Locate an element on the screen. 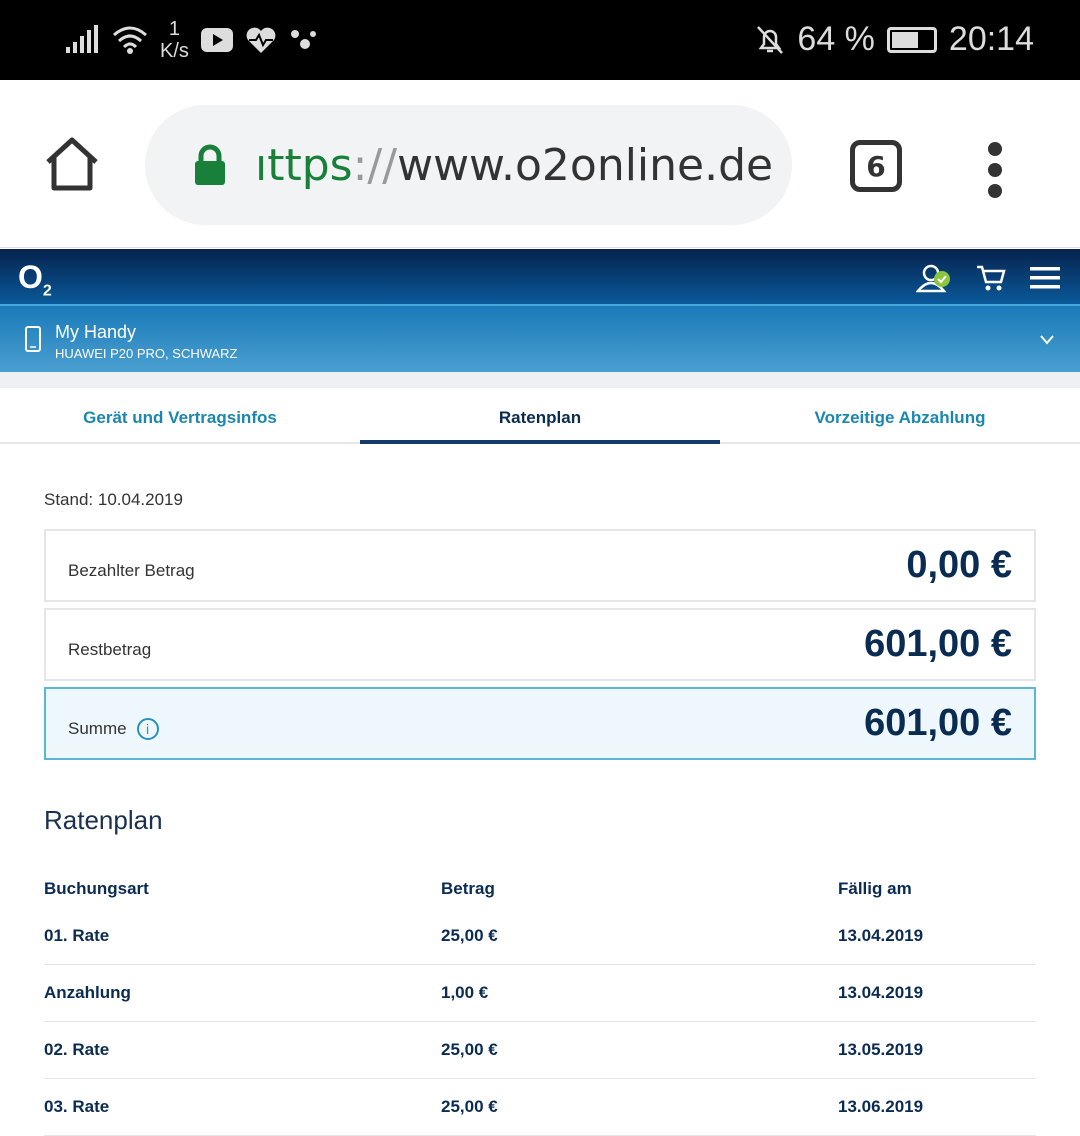 This screenshot has width=1080, height=1136. hamburger-menu-icon is located at coordinates (1045, 278).